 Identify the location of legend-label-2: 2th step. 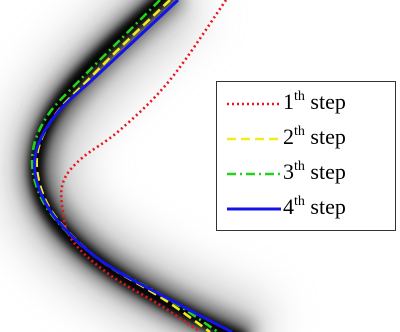
(314, 136).